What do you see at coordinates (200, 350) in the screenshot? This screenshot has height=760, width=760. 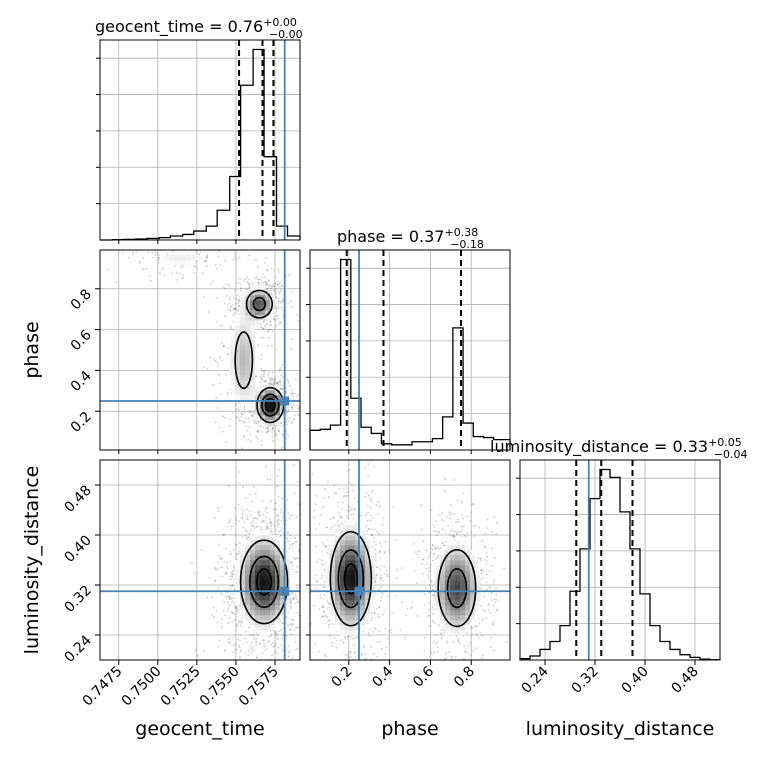 I see `density-geocent-time-vs-phase-panel` at bounding box center [200, 350].